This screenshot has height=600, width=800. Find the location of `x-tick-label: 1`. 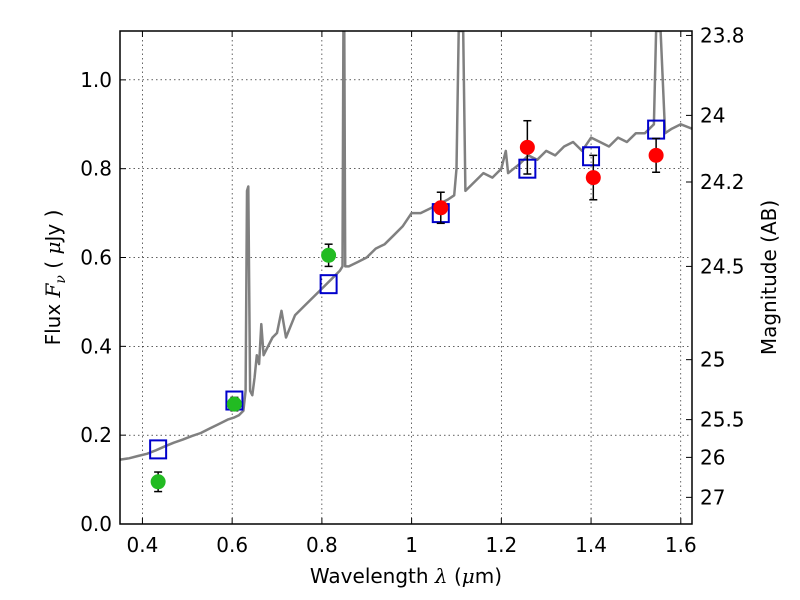

x-tick-label: 1 is located at coordinates (411, 545).